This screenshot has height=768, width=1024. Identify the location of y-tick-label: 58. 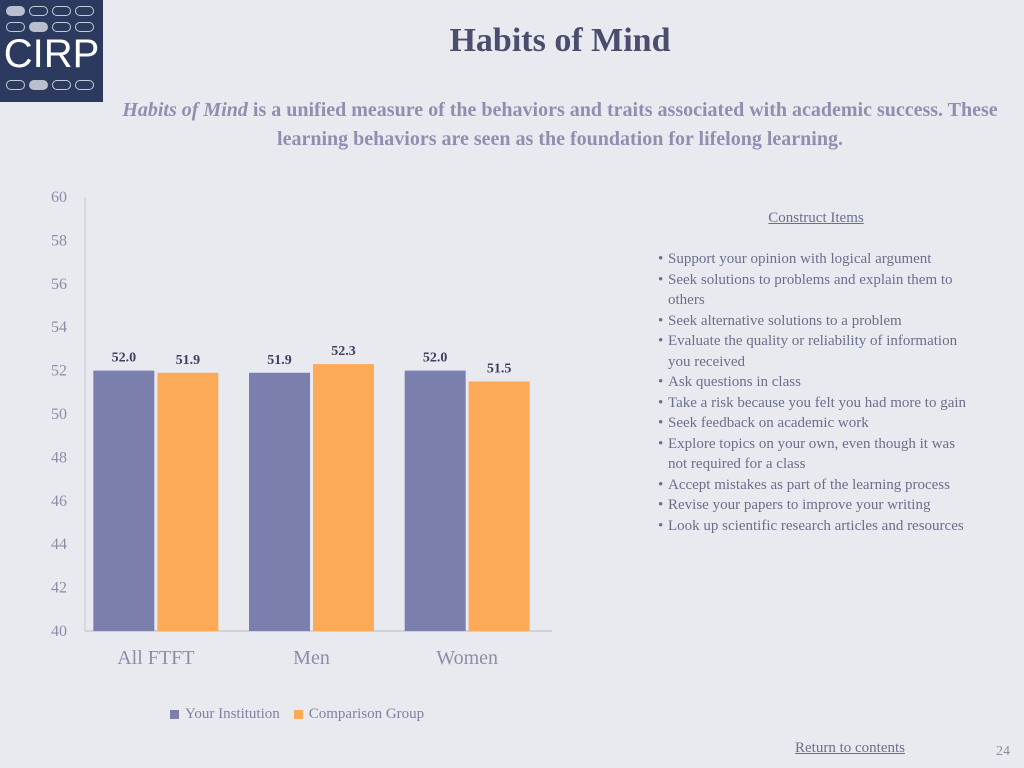
(59, 240).